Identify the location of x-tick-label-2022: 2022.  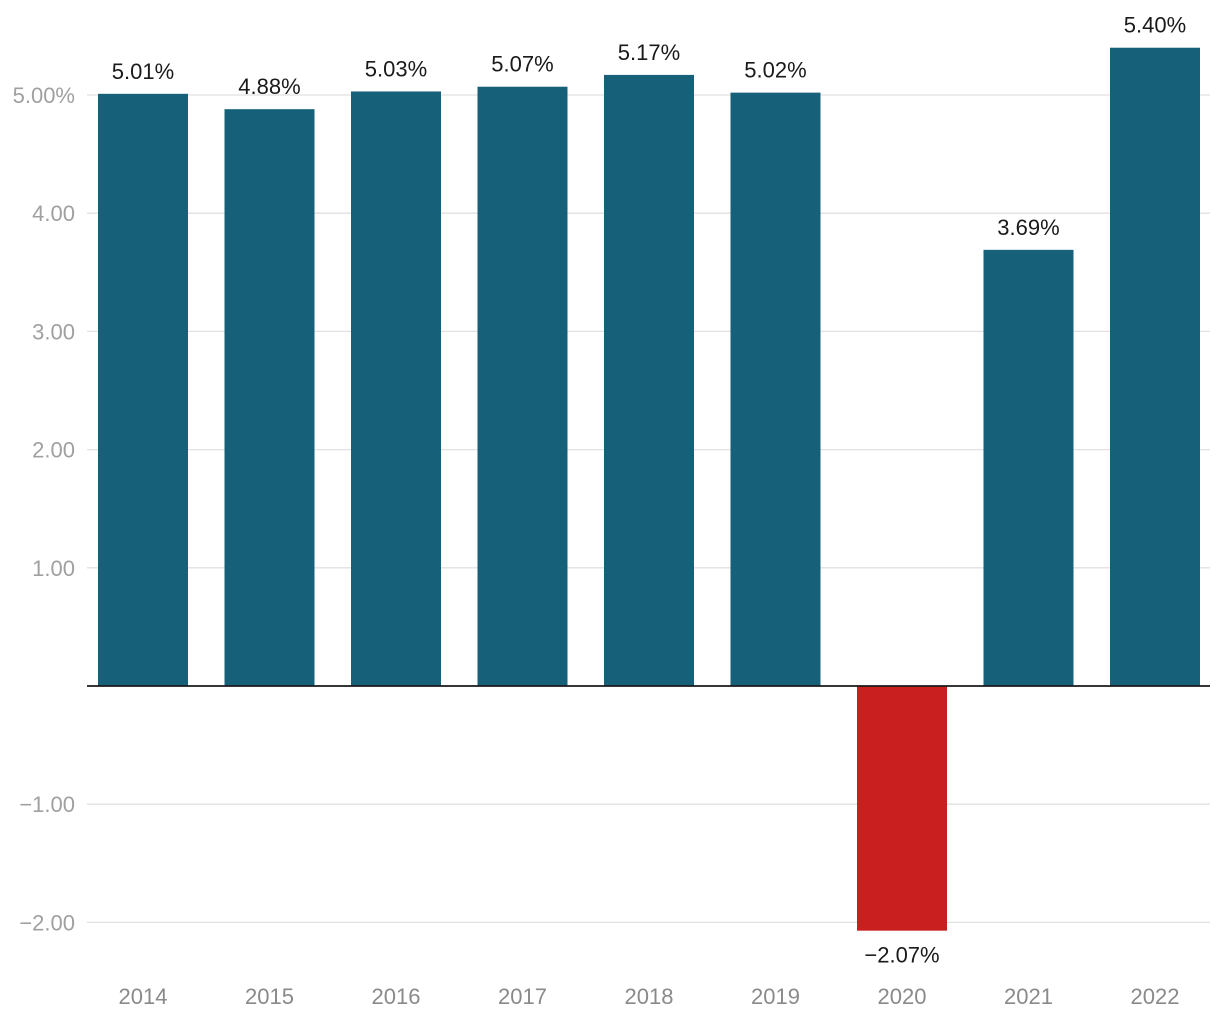
(1155, 996).